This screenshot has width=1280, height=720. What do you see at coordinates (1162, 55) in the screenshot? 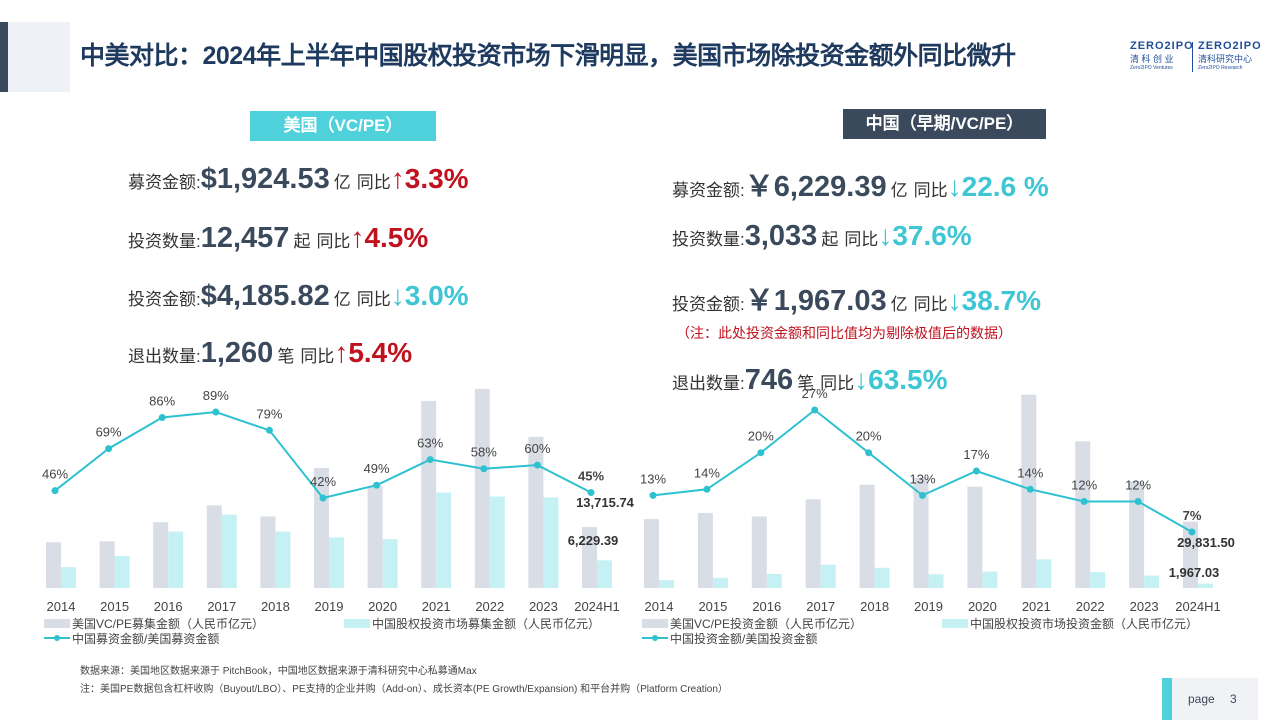
I see `zero2ipo-ventures-logo: ZERO2IPO 清 科 创 业 Zero2IPO Ventures` at bounding box center [1162, 55].